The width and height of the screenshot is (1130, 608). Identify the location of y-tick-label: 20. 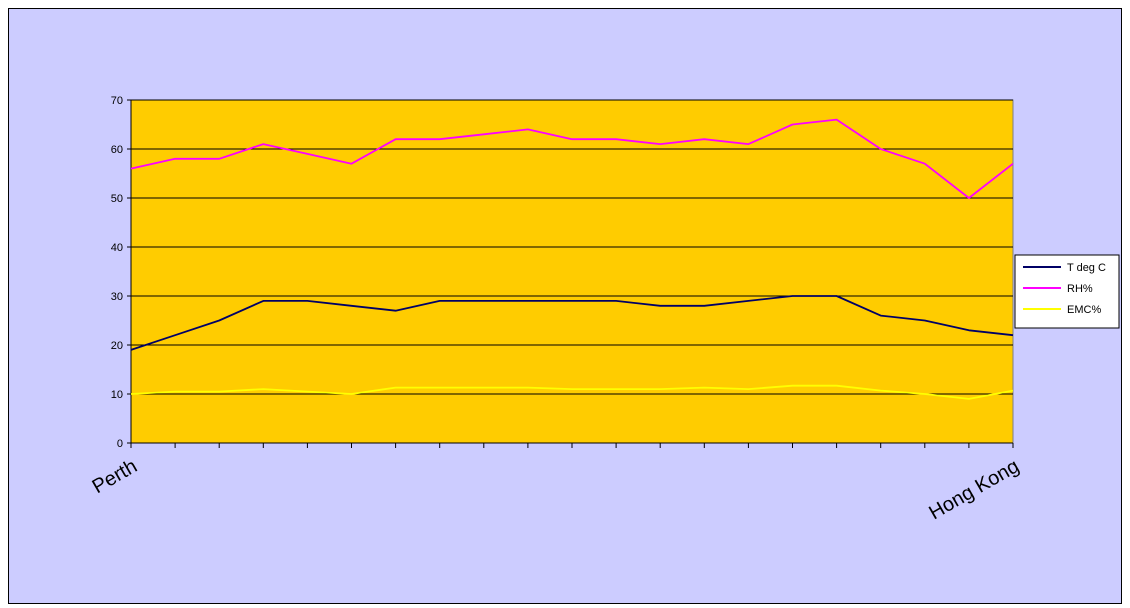
(117, 346).